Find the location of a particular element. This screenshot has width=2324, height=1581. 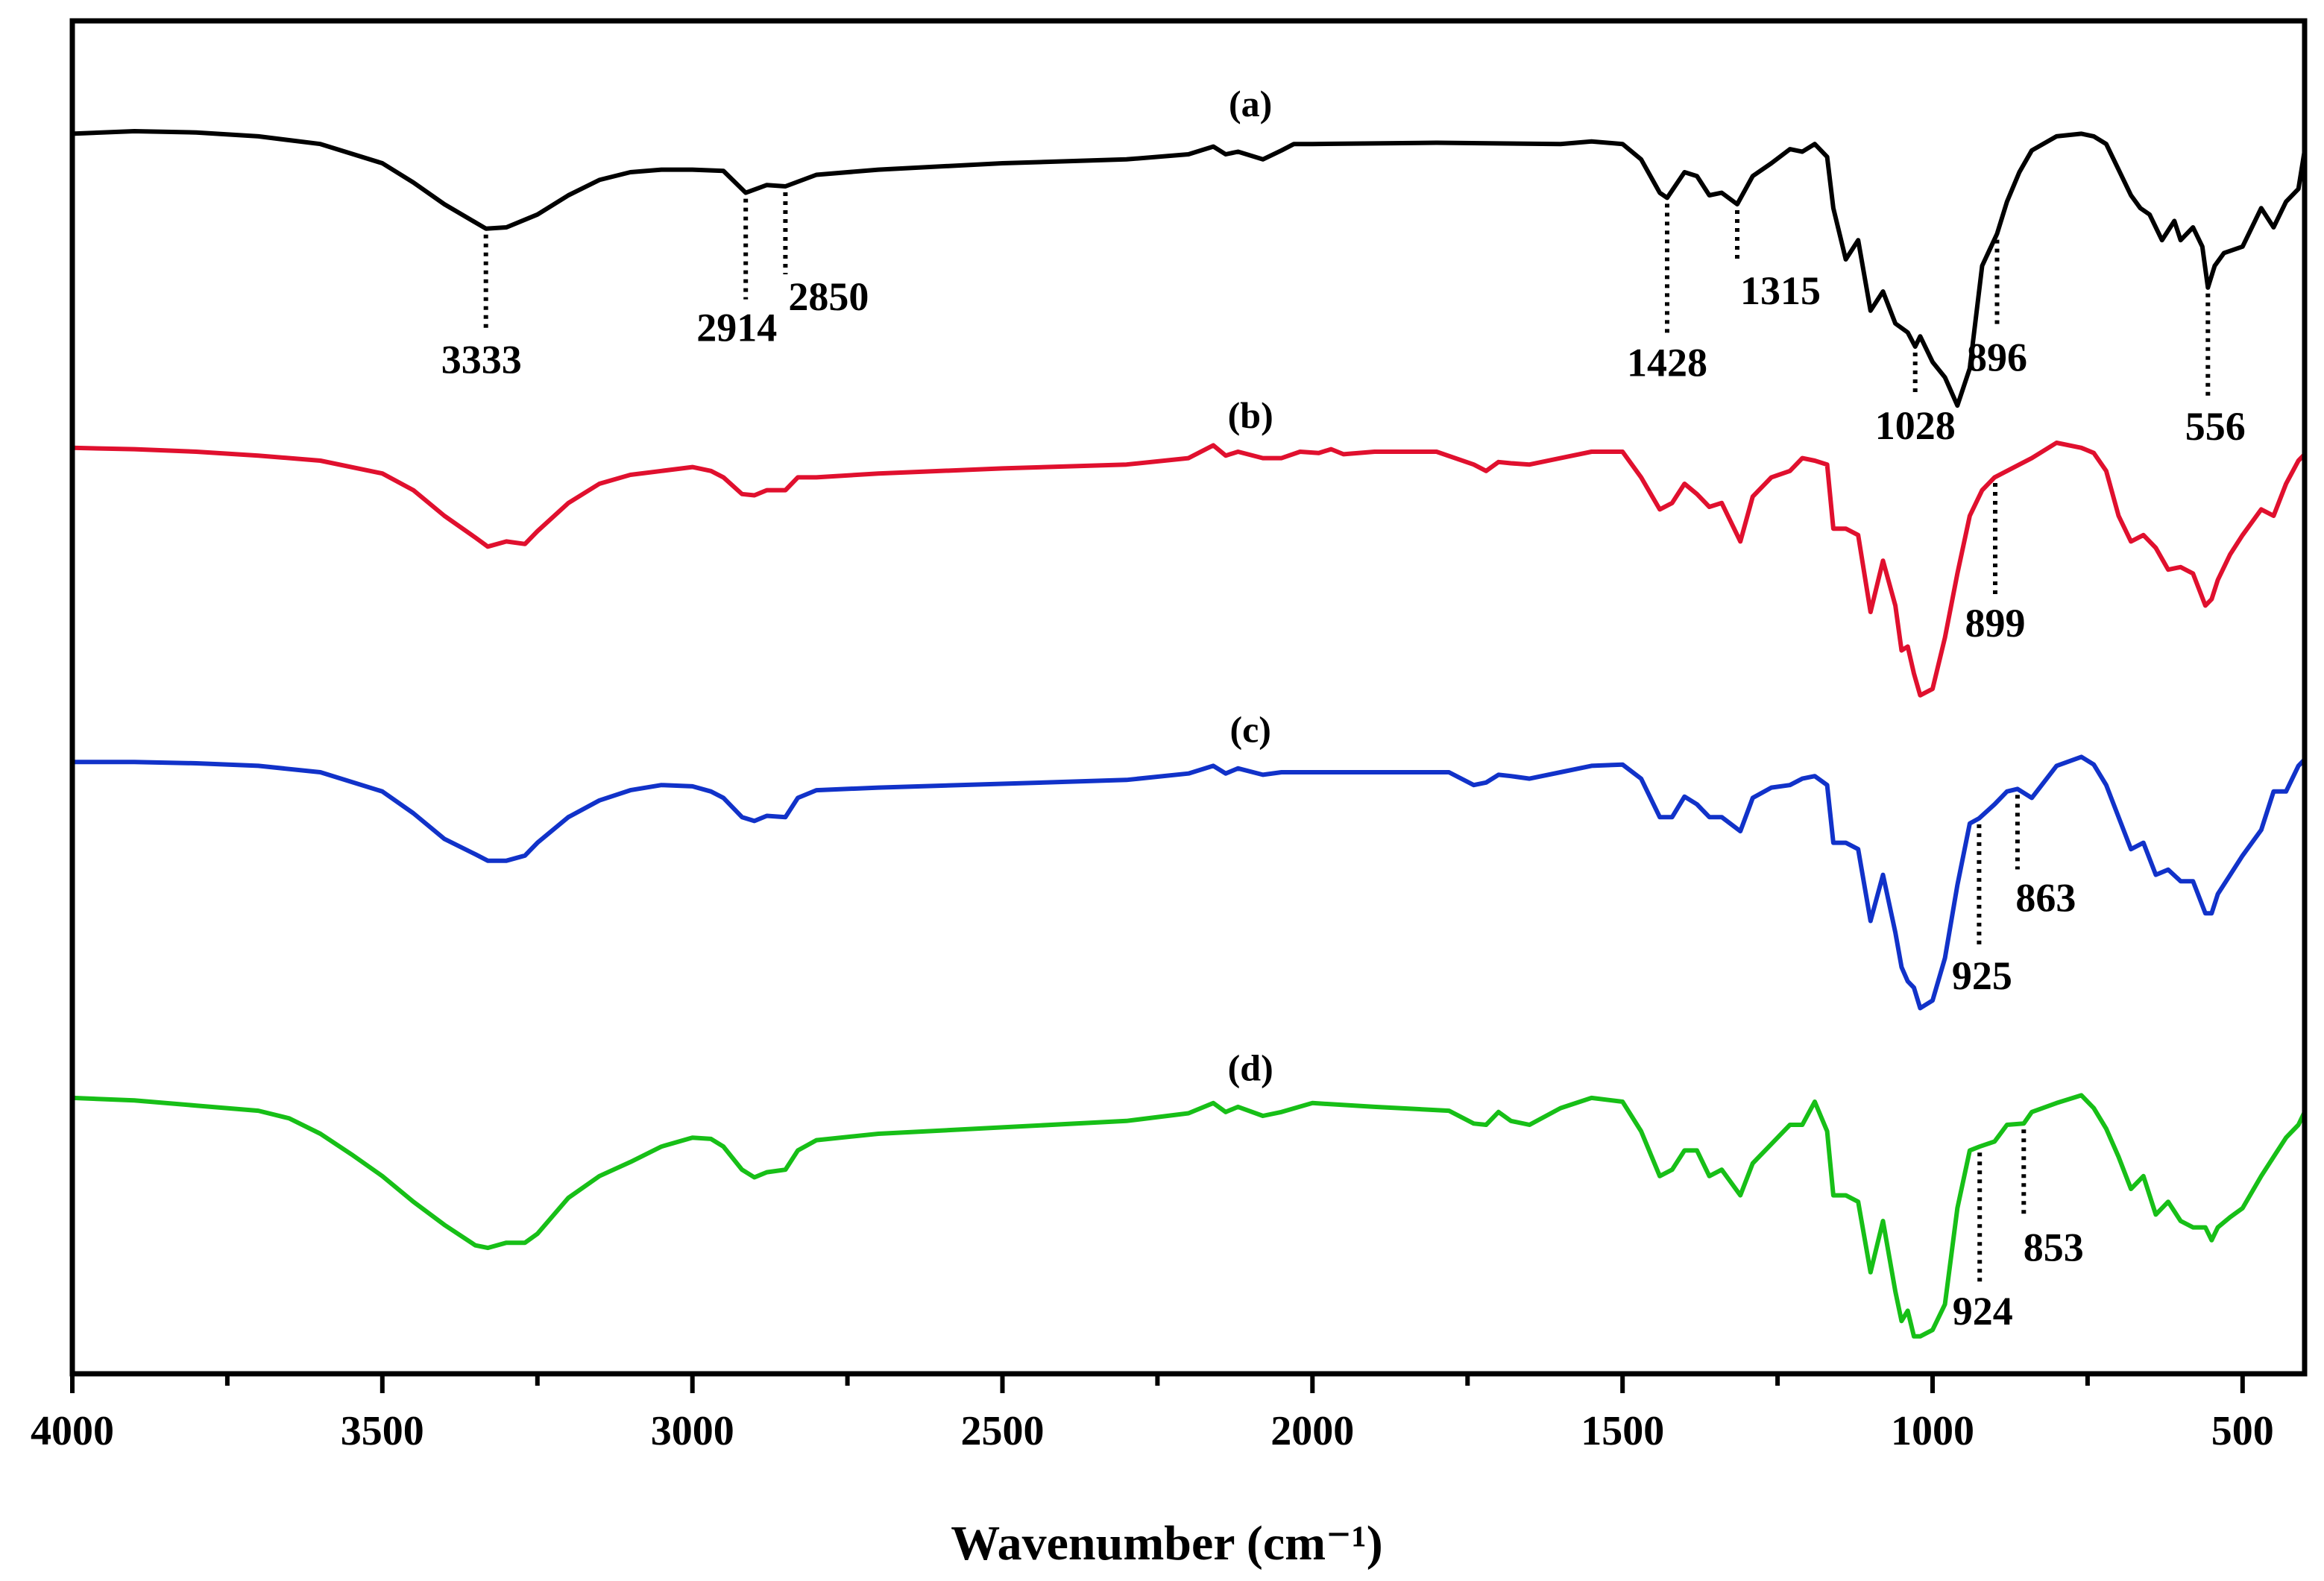

series-label-c: (c) is located at coordinates (1250, 729).